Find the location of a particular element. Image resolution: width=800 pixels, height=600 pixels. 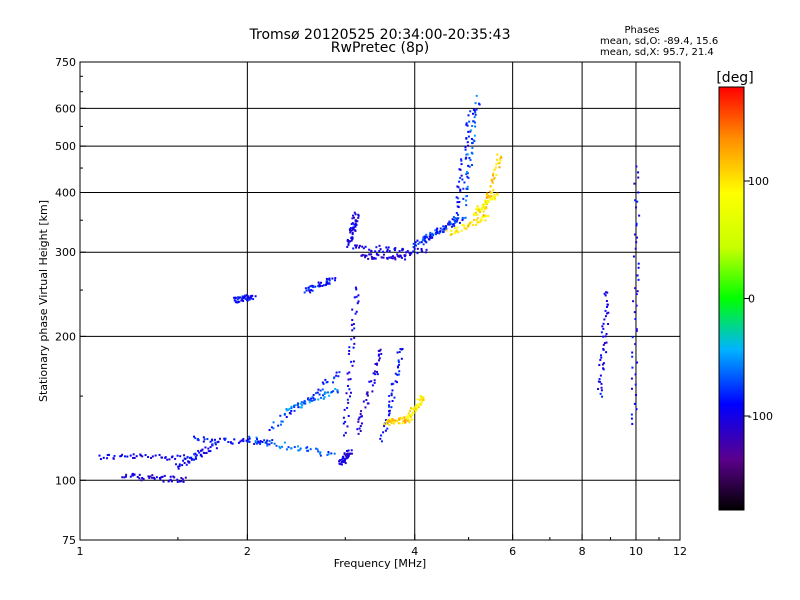

colorbar-tick-label: 0 is located at coordinates (751, 299).